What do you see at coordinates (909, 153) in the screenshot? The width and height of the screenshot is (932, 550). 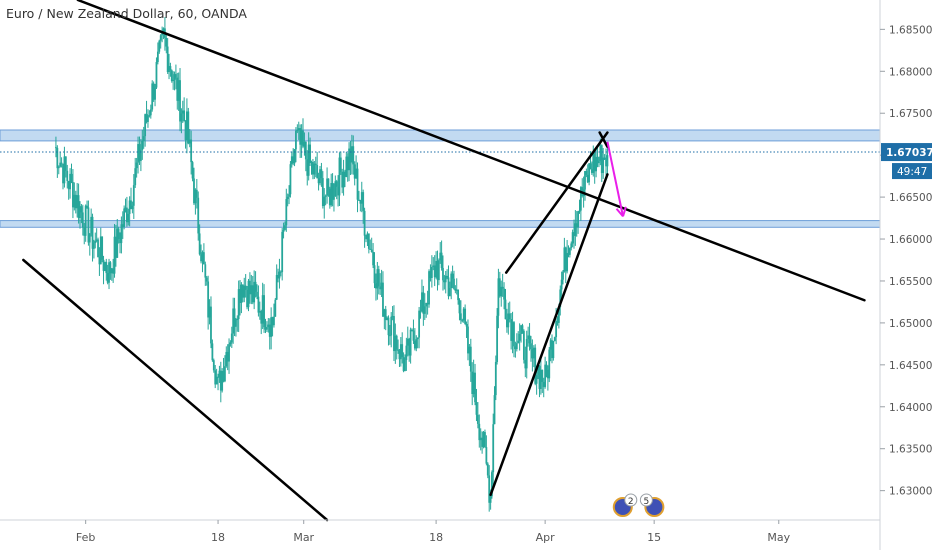 I see `current-price-label: 1.67037` at bounding box center [909, 153].